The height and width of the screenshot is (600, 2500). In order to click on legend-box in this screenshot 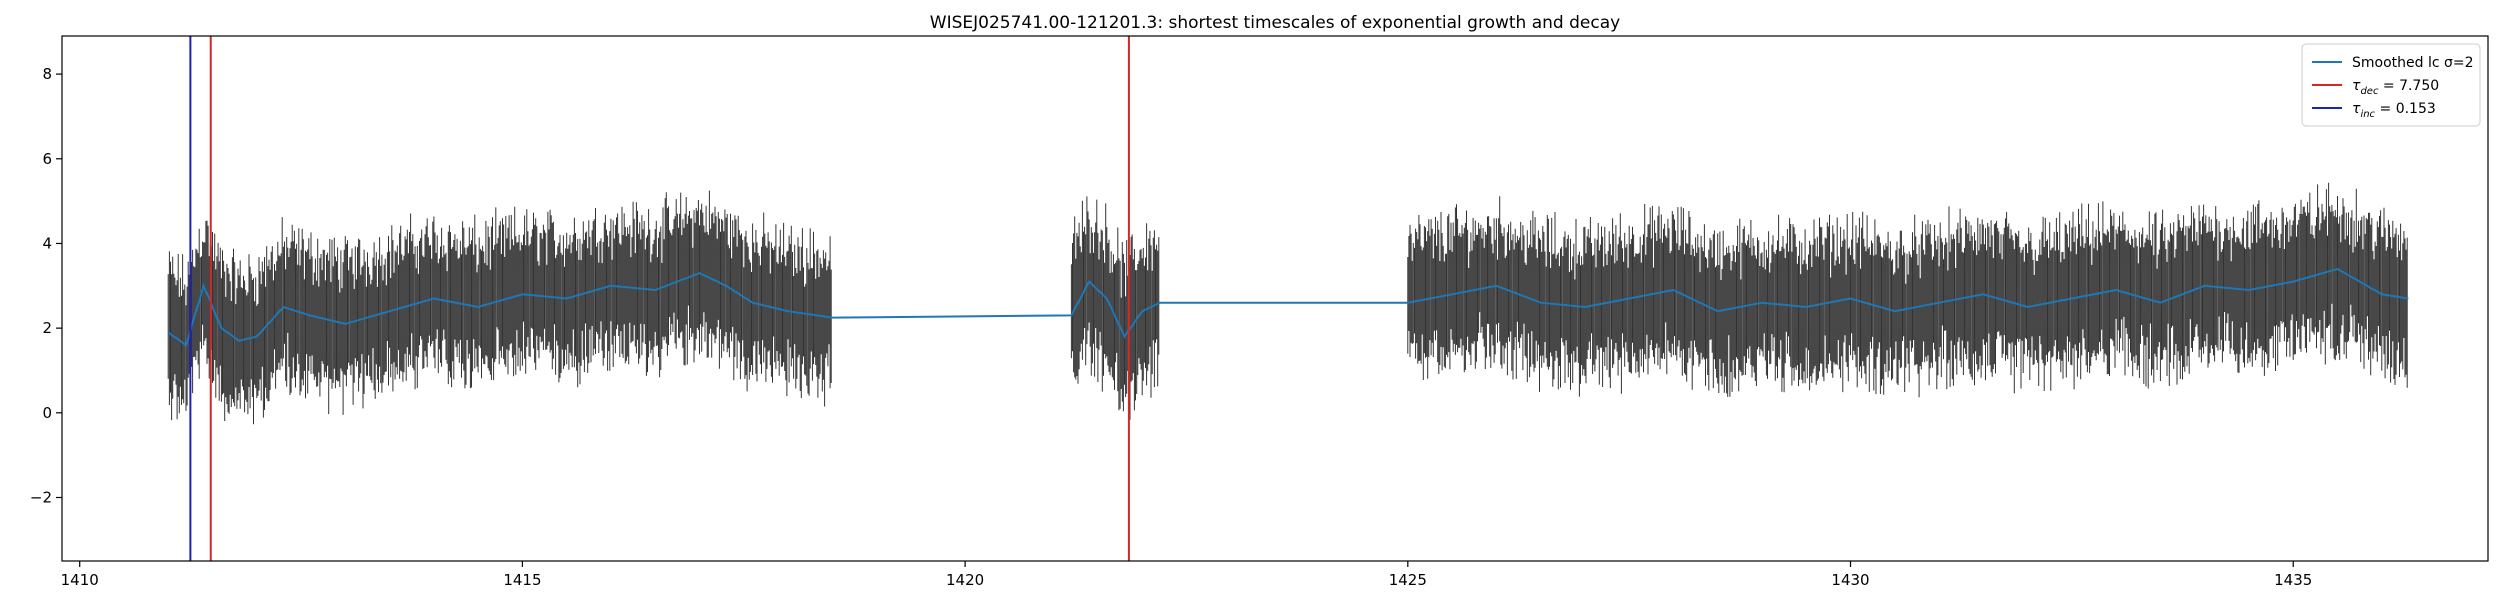, I will do `click(2391, 85)`.